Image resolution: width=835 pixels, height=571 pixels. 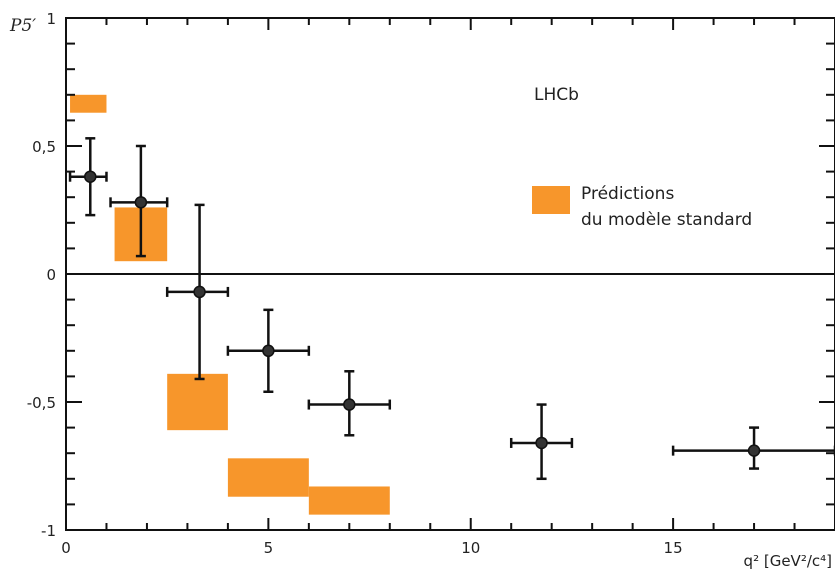 I want to click on x-axis-label: q² [GeV²/c⁴], so click(x=788, y=561).